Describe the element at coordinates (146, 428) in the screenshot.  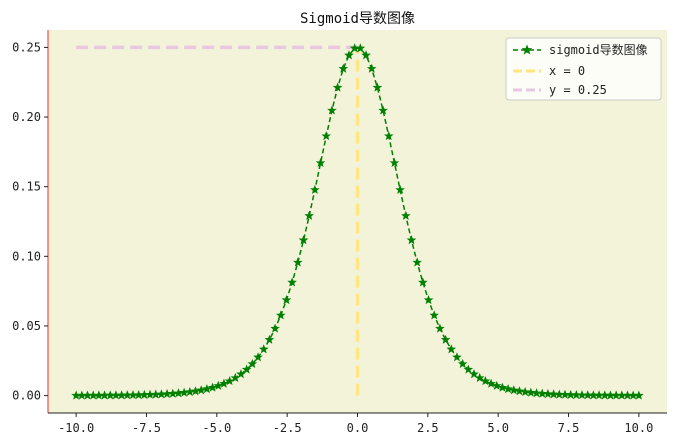
I see `x-tick-label: -7.5` at that location.